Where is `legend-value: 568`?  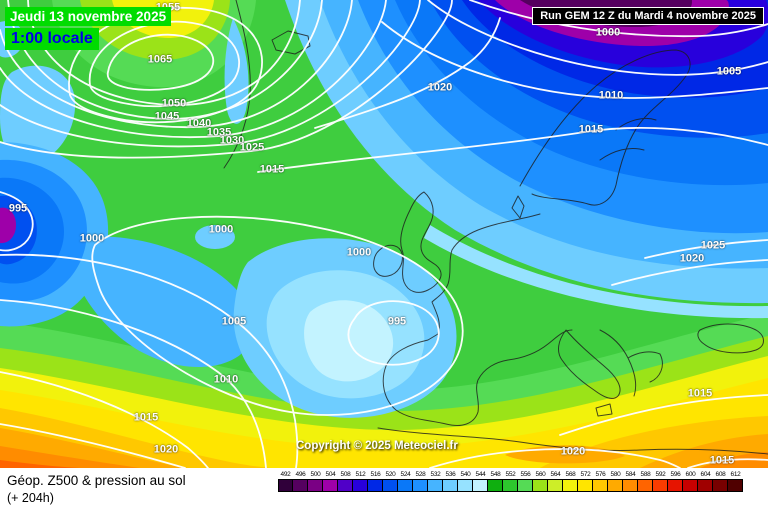 legend-value: 568 is located at coordinates (570, 474).